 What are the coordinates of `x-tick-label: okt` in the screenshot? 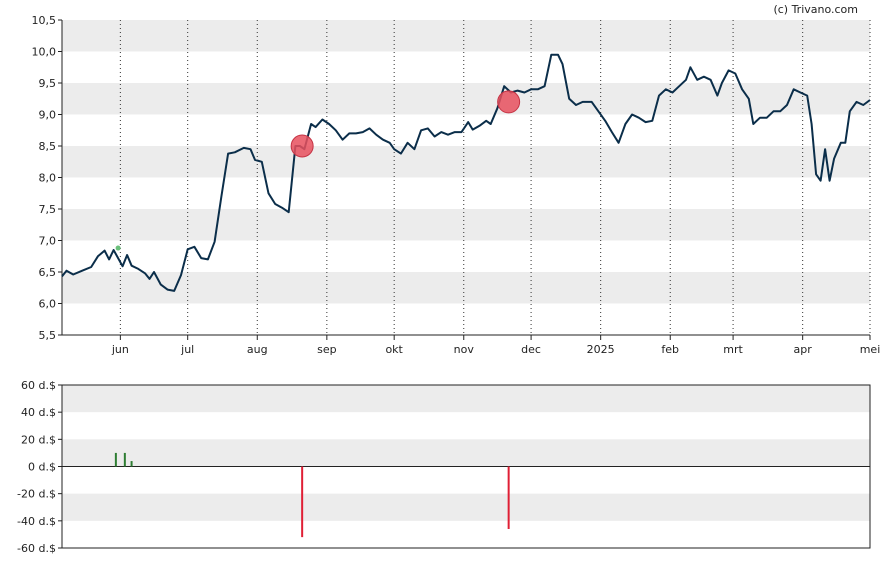 It's located at (394, 349).